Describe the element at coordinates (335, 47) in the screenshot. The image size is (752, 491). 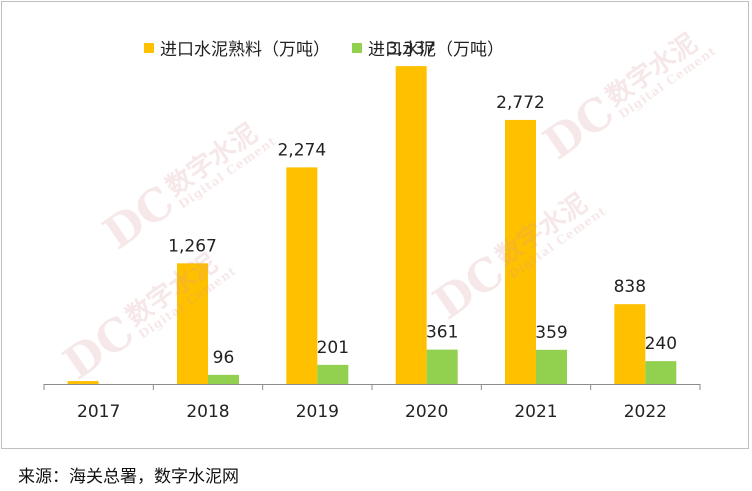
I see `legend: 进口水泥熟料（万吨） 进口水泥（万吨）` at that location.